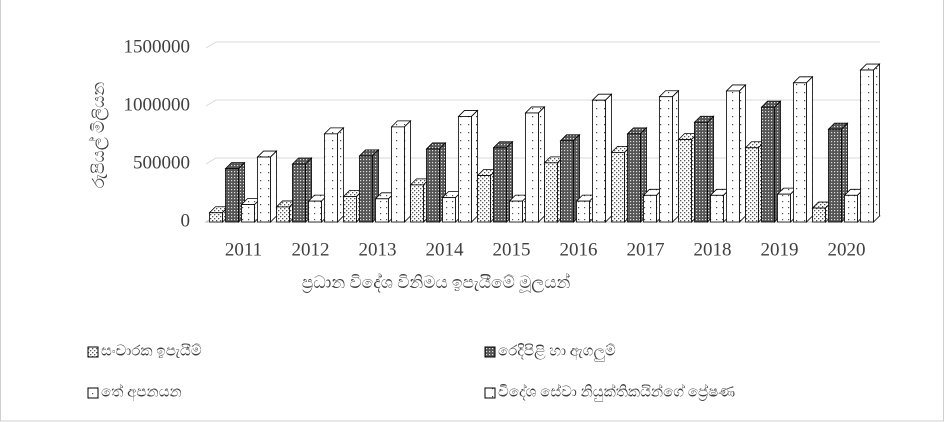 This screenshot has width=945, height=422. Describe the element at coordinates (713, 249) in the screenshot. I see `x-tick-label: 2018` at that location.